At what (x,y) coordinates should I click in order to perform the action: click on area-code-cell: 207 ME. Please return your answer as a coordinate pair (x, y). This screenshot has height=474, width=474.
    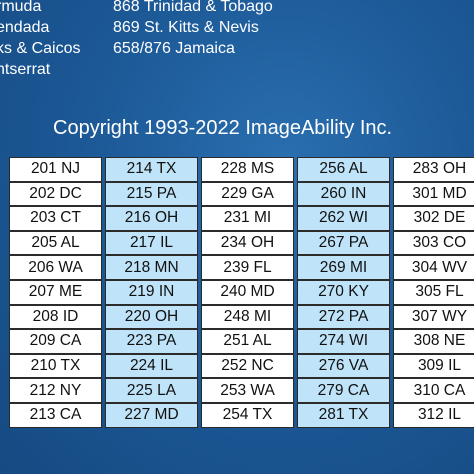
    Looking at the image, I should click on (55, 292).